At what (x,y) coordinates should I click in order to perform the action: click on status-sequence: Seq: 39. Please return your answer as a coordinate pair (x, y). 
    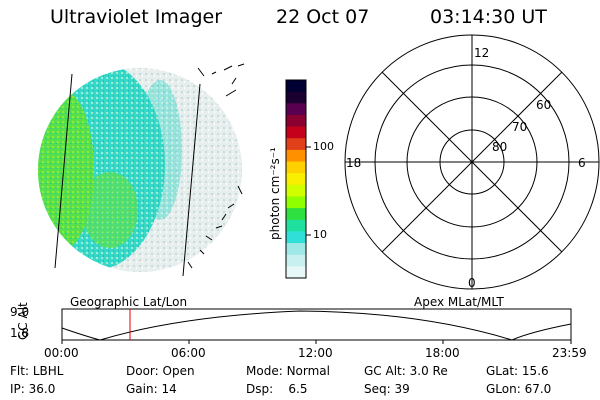
    Looking at the image, I should click on (387, 389).